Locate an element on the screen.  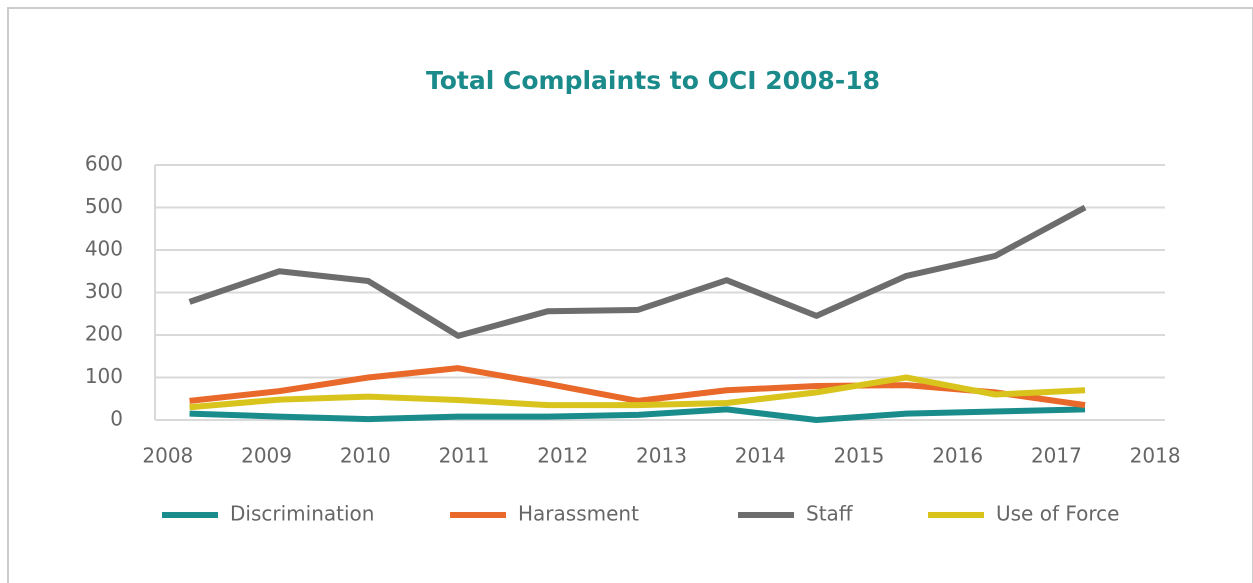
x-tick-label: 2013 is located at coordinates (661, 456).